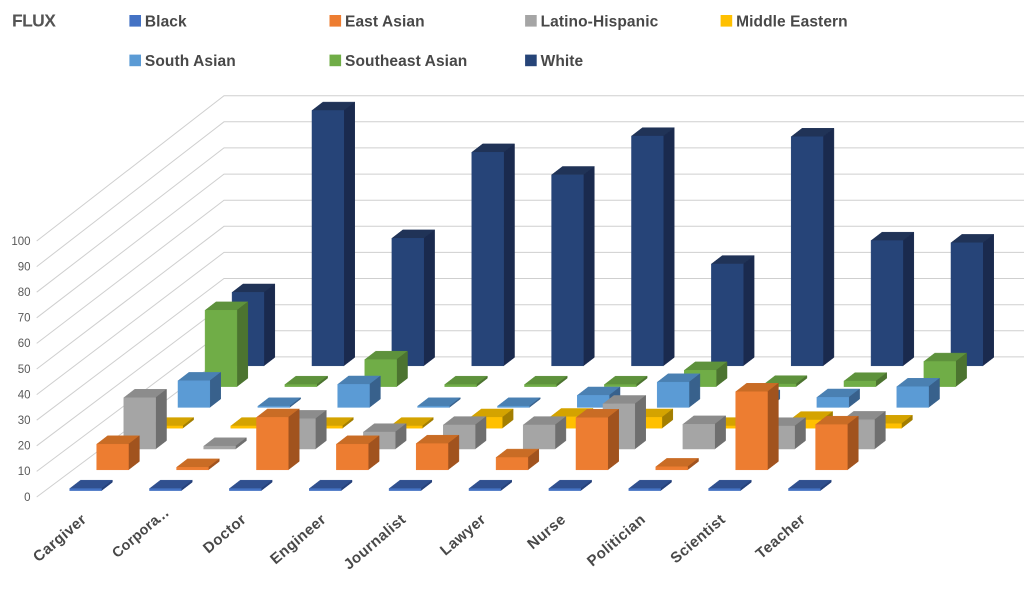 This screenshot has width=1035, height=608. Describe the element at coordinates (24, 447) in the screenshot. I see `svg-text: 20` at that location.